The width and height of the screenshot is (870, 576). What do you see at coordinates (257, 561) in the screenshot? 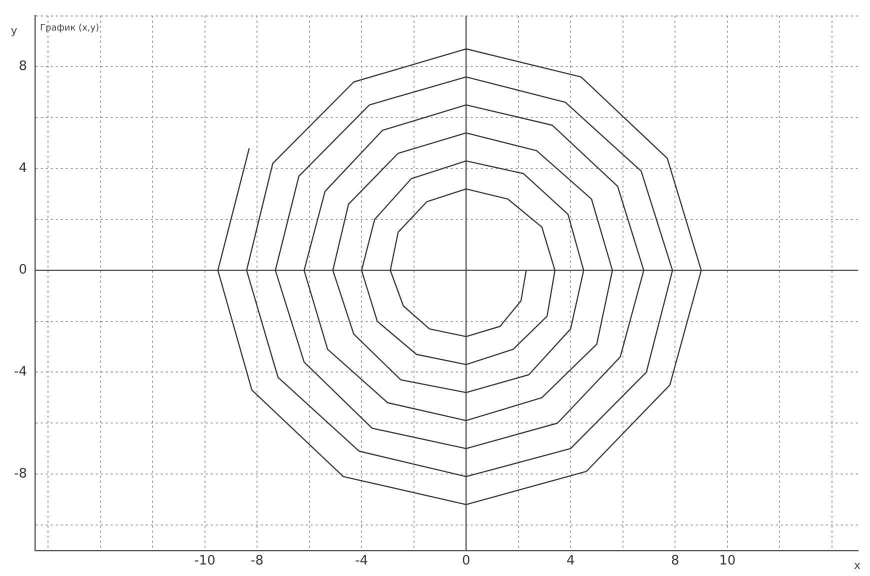
I see `x-tick-label: -8` at bounding box center [257, 561].